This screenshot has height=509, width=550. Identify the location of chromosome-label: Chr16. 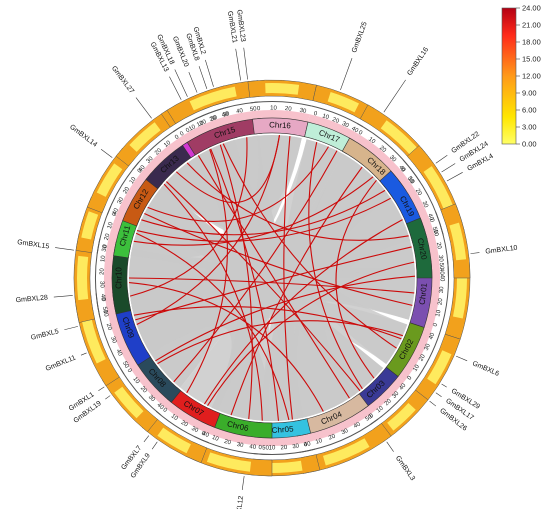
(280, 125).